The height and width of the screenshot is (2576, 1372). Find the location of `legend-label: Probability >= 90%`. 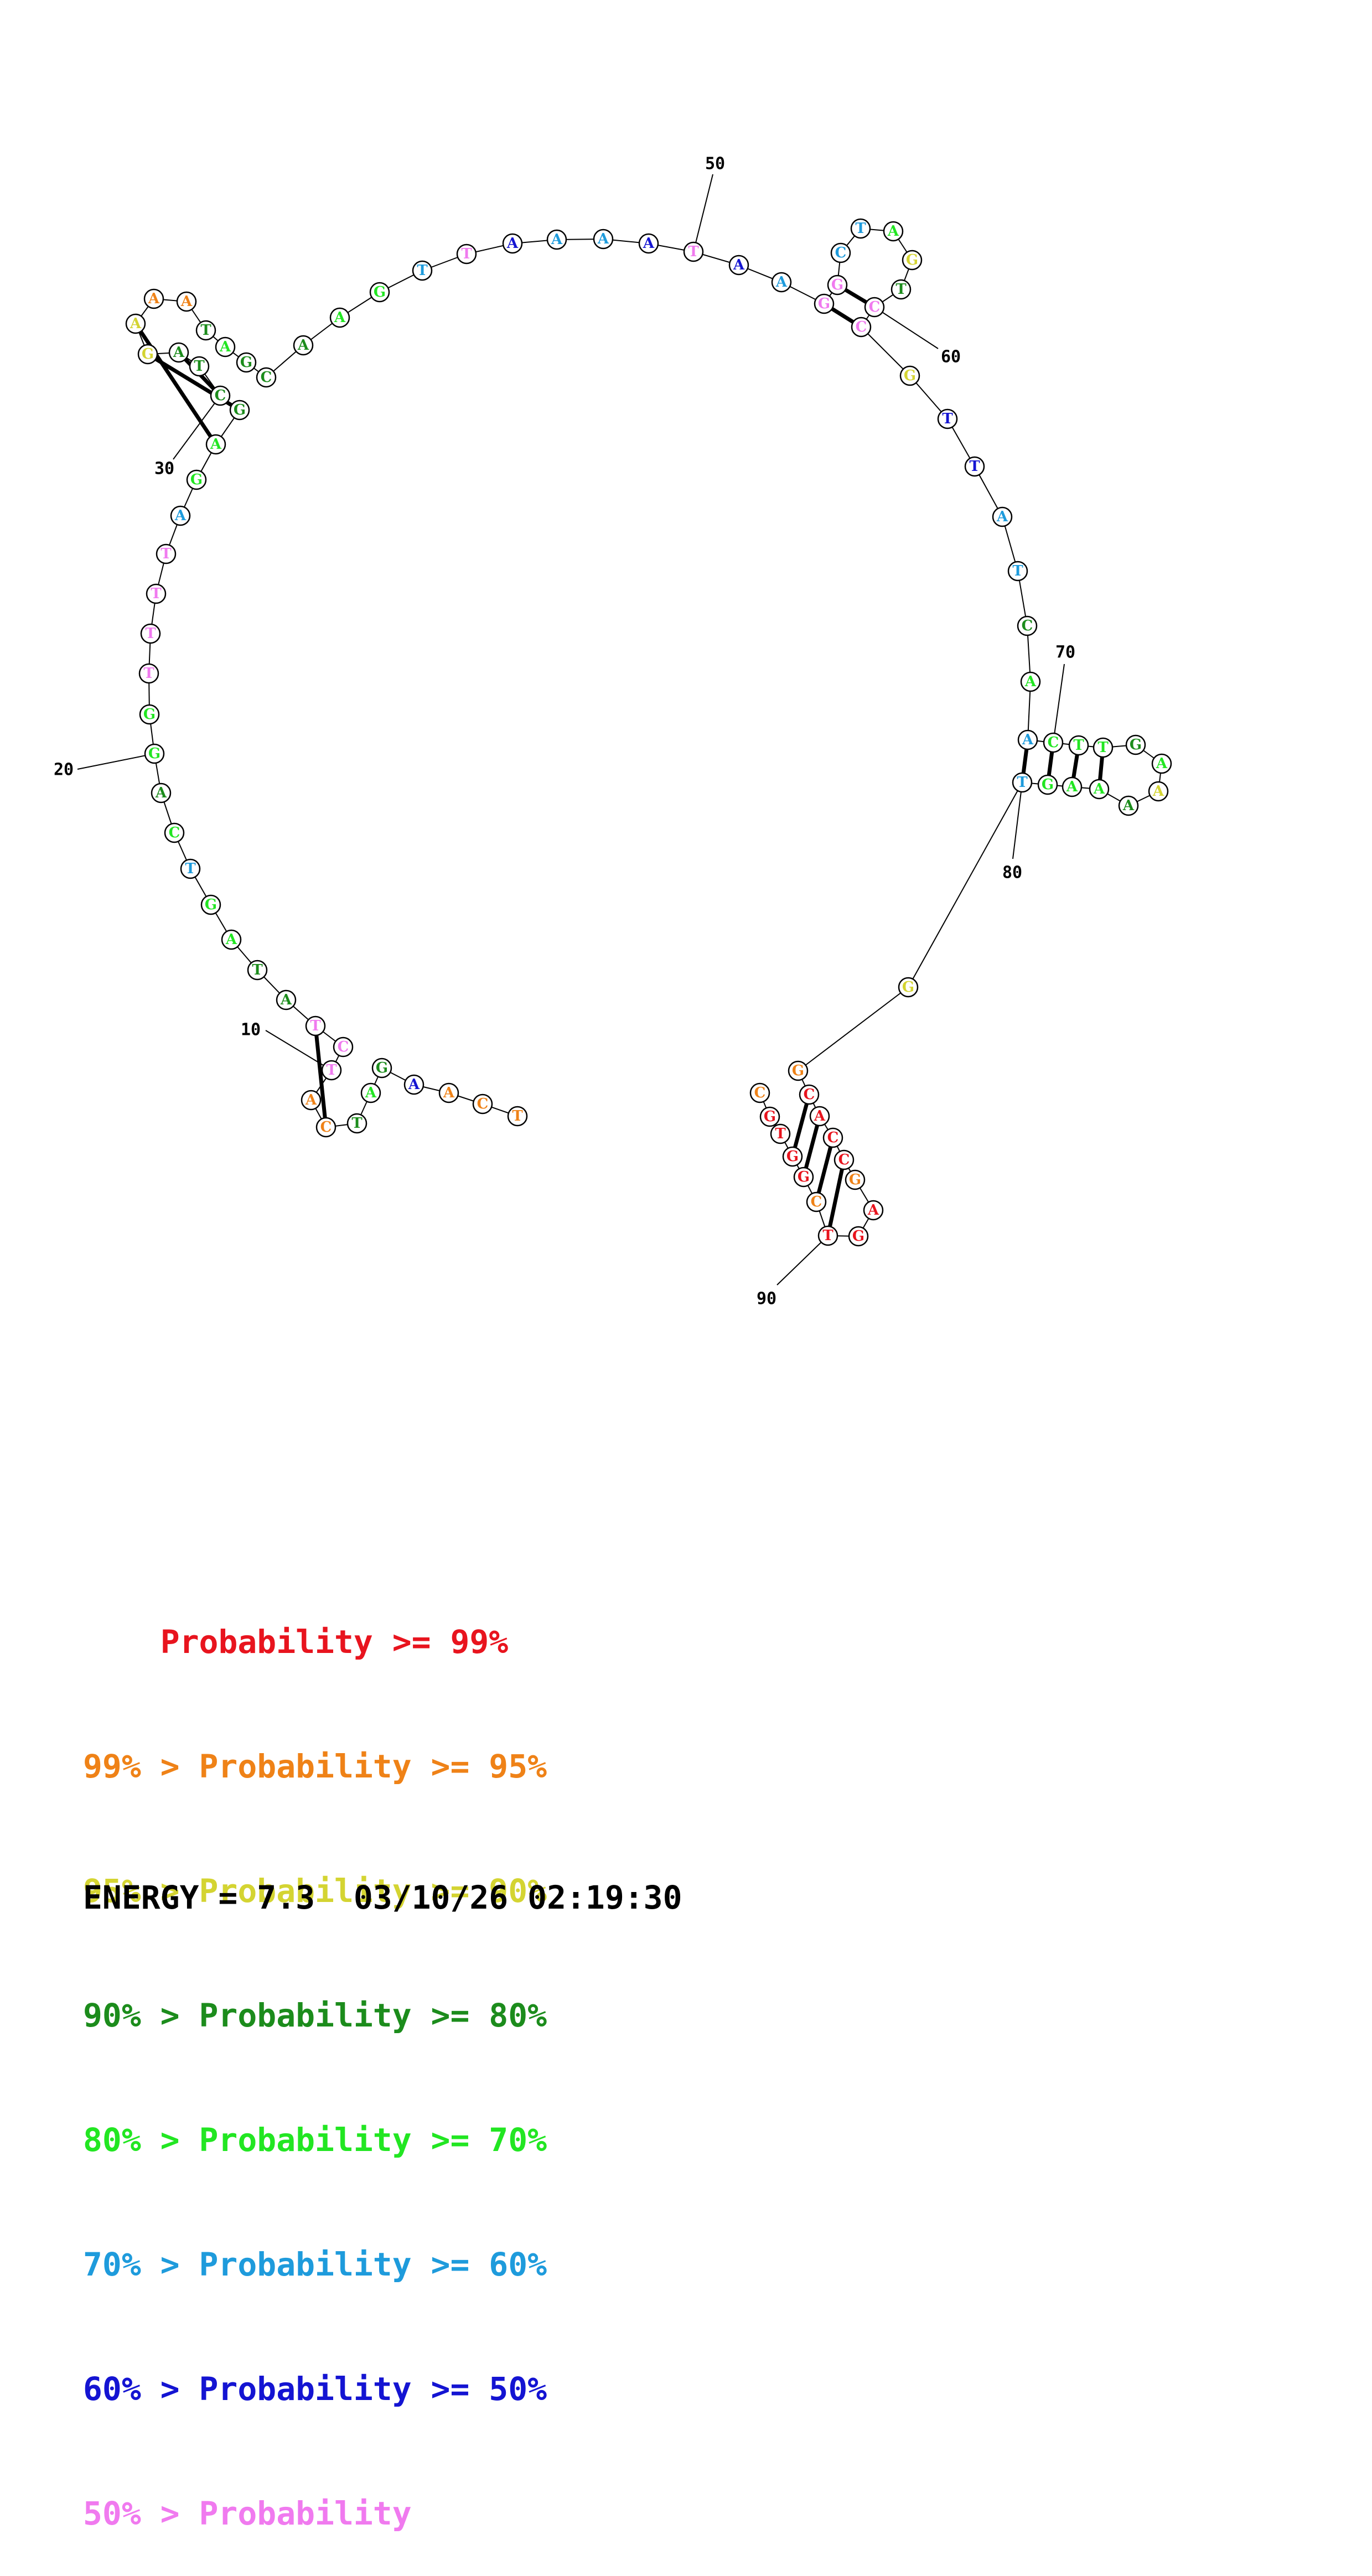

legend-label: Probability >= 90% is located at coordinates (373, 1891).